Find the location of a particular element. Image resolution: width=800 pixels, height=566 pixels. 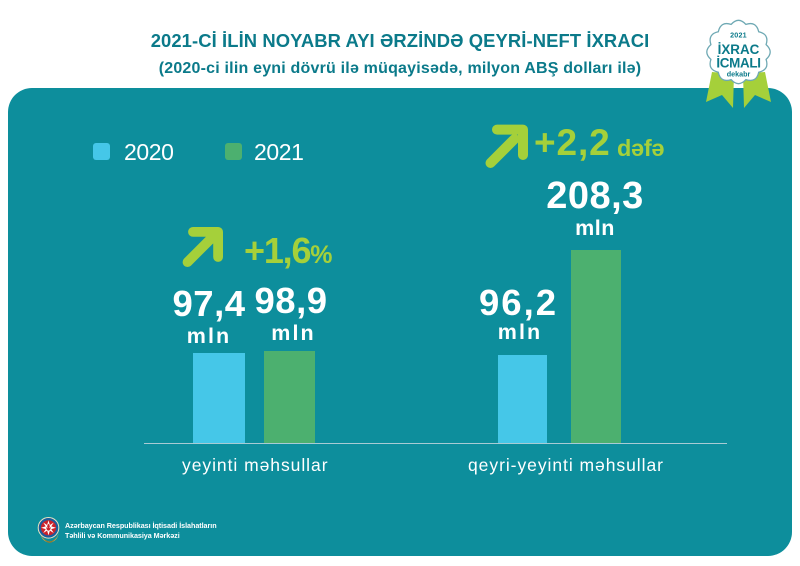

svg-text: İXRAC is located at coordinates (739, 49).